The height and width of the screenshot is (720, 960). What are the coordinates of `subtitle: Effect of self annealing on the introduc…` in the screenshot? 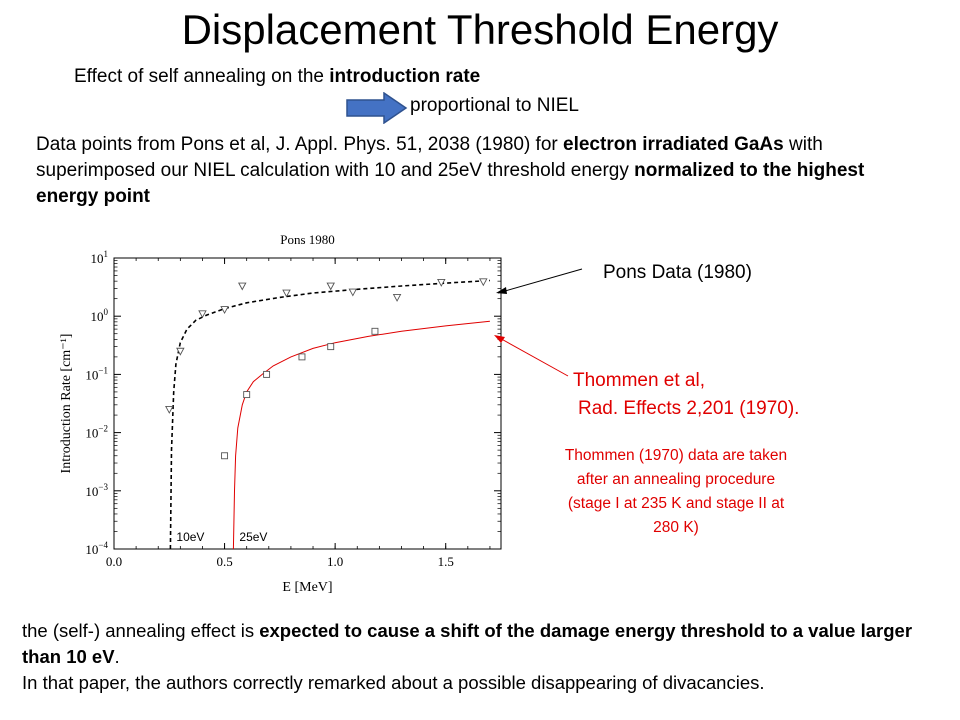 It's located at (277, 77).